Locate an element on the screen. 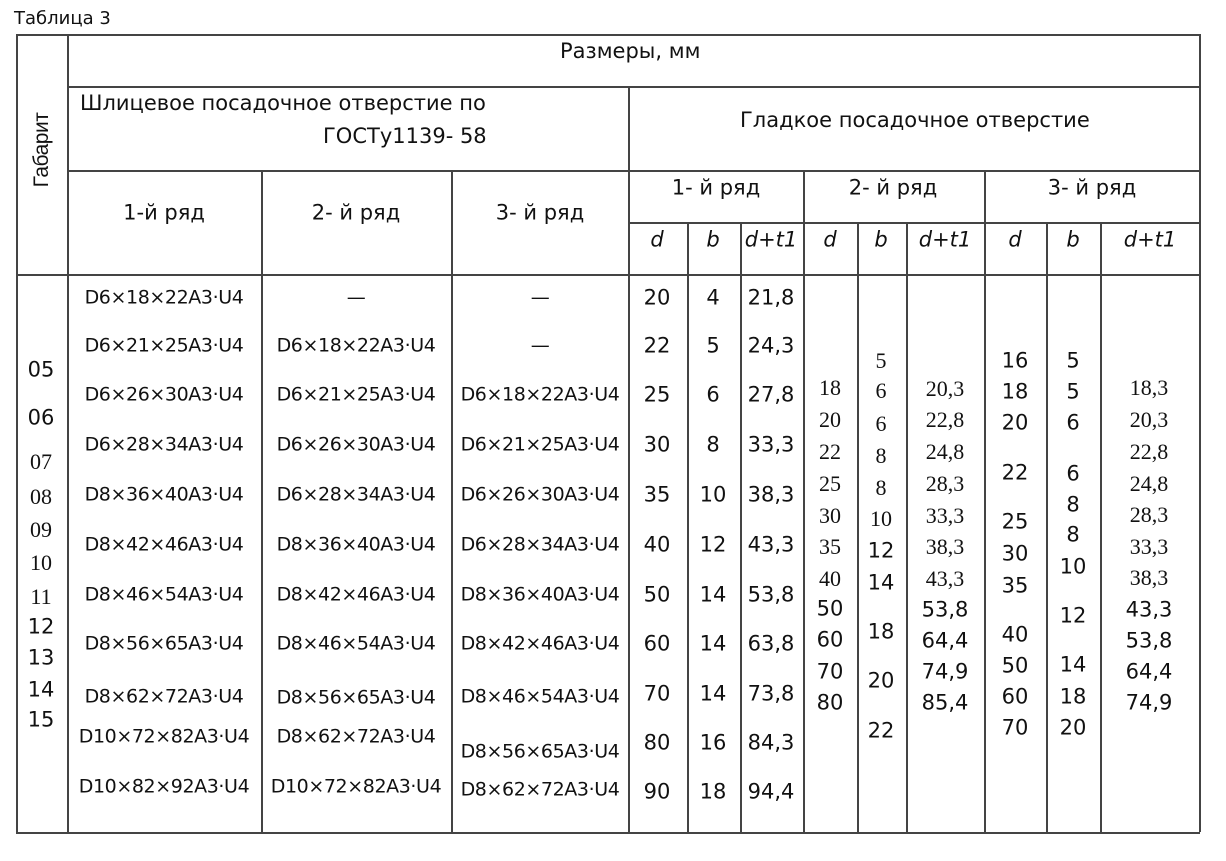 This screenshot has width=1226, height=861. smooth-row2-b: 8 is located at coordinates (881, 487).